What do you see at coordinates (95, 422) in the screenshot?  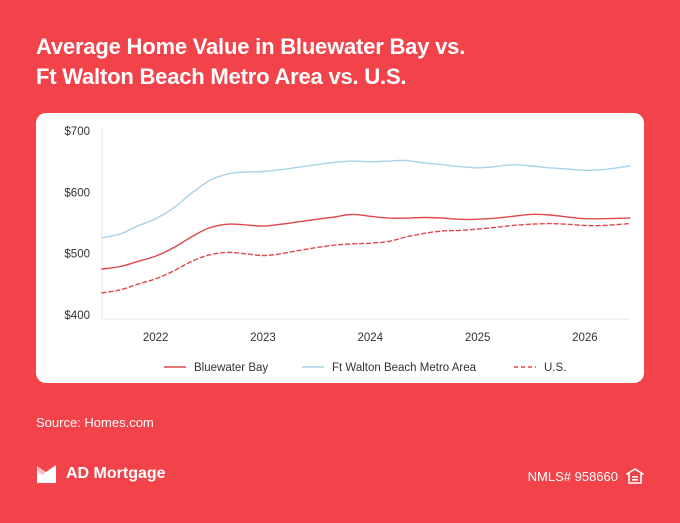 I see `source-note: Source: Homes.com` at bounding box center [95, 422].